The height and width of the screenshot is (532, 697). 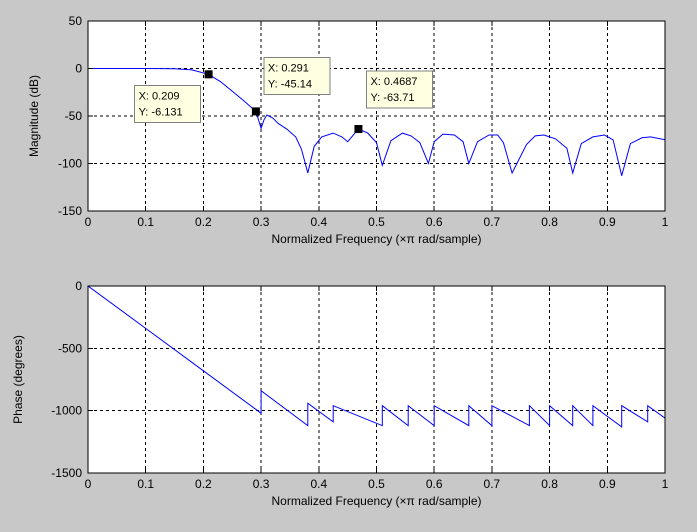 What do you see at coordinates (34, 116) in the screenshot?
I see `y-axis-label: Magnitude (dB)` at bounding box center [34, 116].